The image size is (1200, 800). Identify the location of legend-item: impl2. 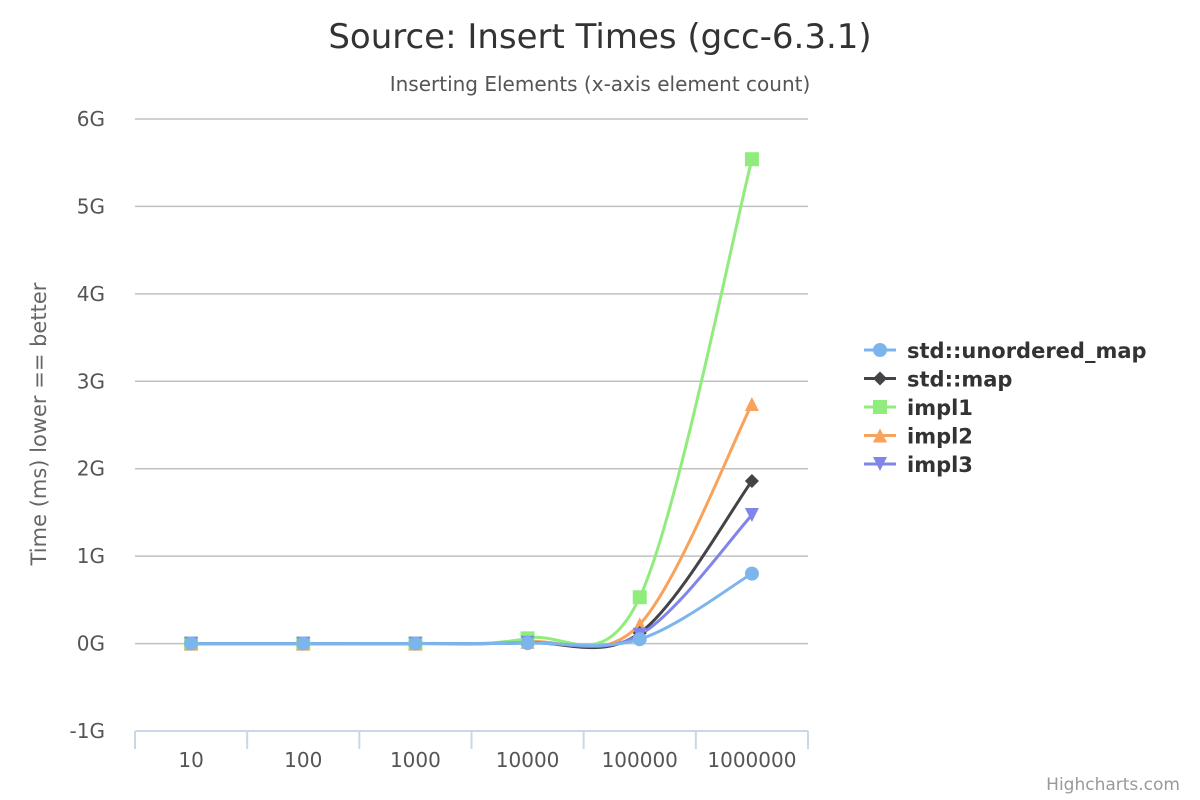
(918, 437).